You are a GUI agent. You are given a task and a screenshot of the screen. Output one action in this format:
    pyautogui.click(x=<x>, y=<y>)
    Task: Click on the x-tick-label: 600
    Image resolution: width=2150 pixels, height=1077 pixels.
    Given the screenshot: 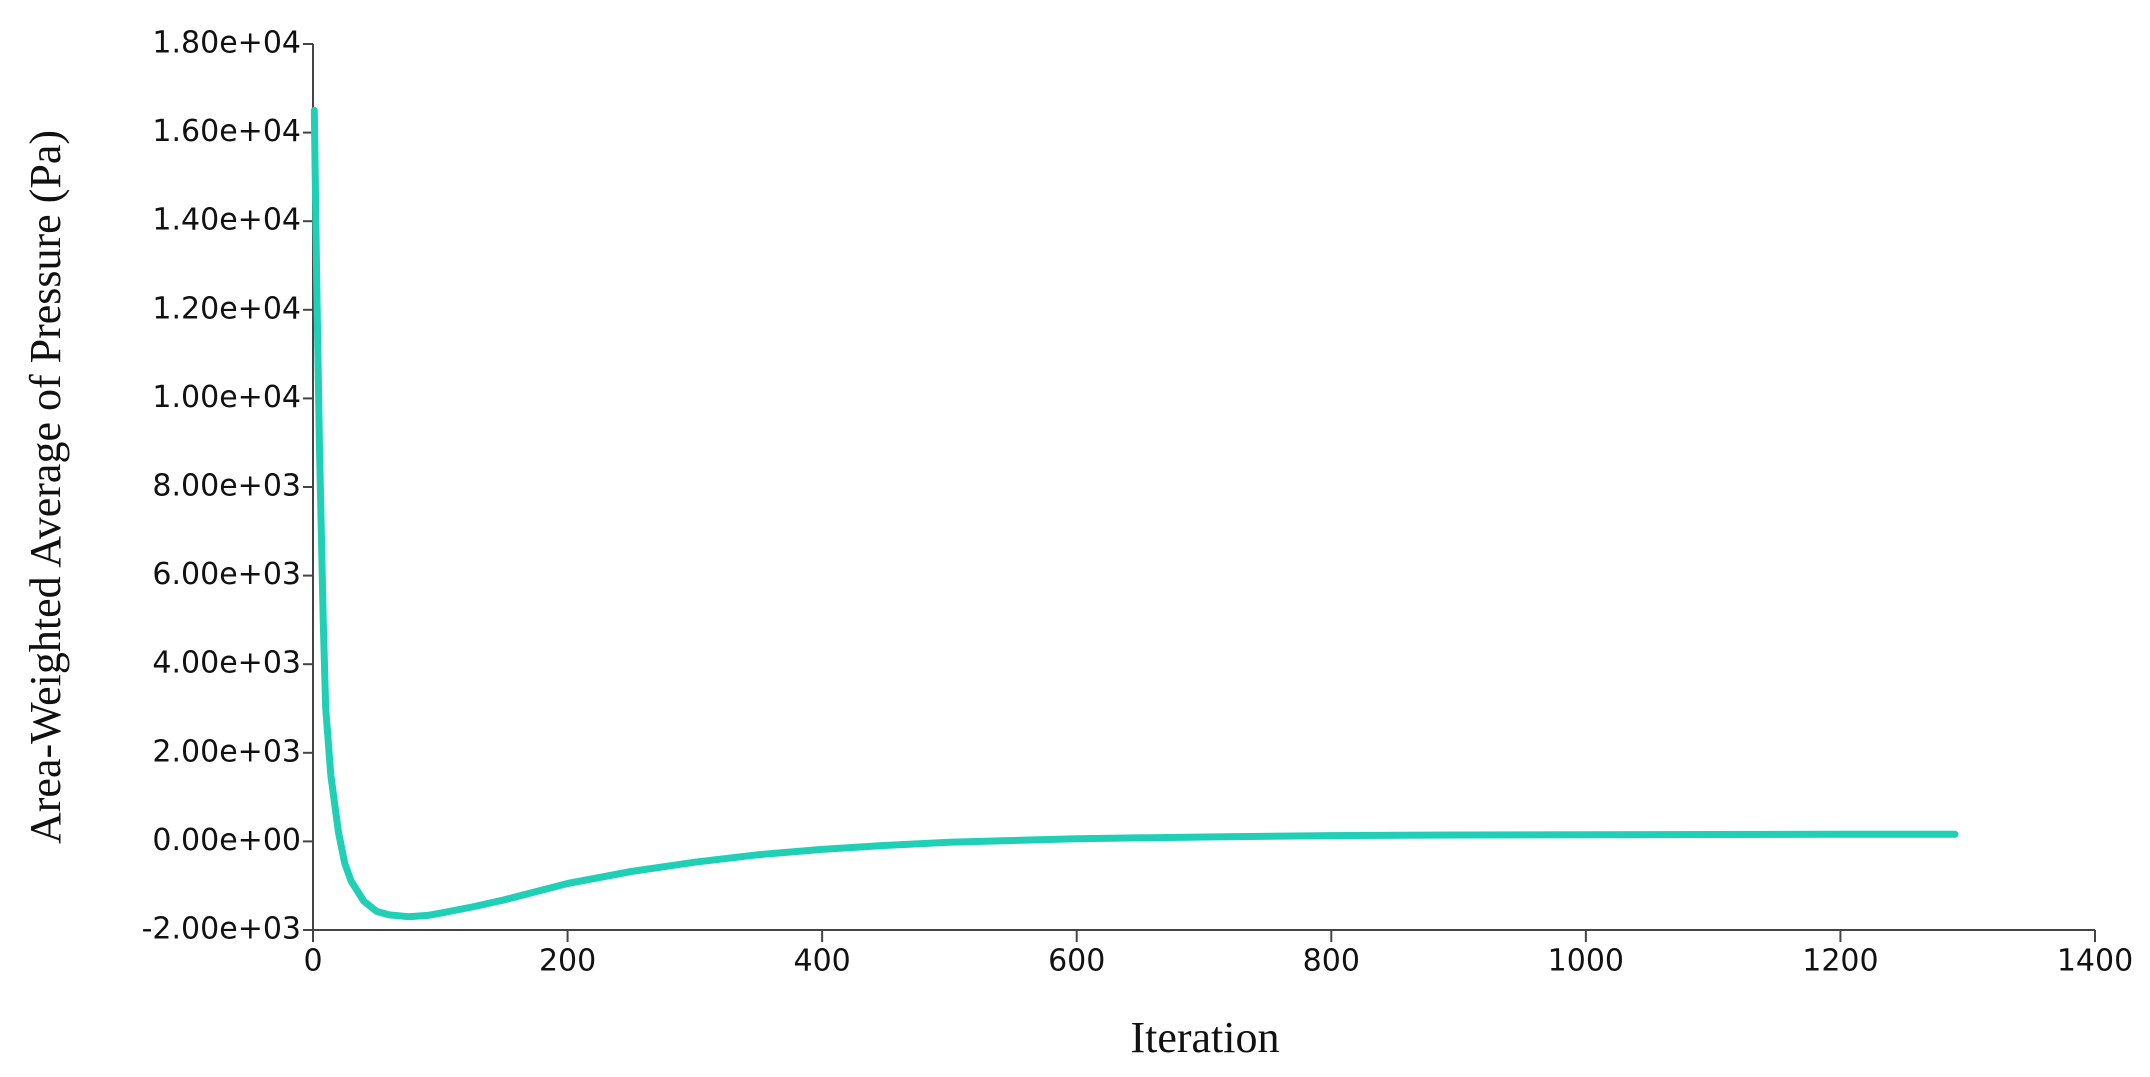 What is the action you would take?
    pyautogui.click(x=1076, y=961)
    